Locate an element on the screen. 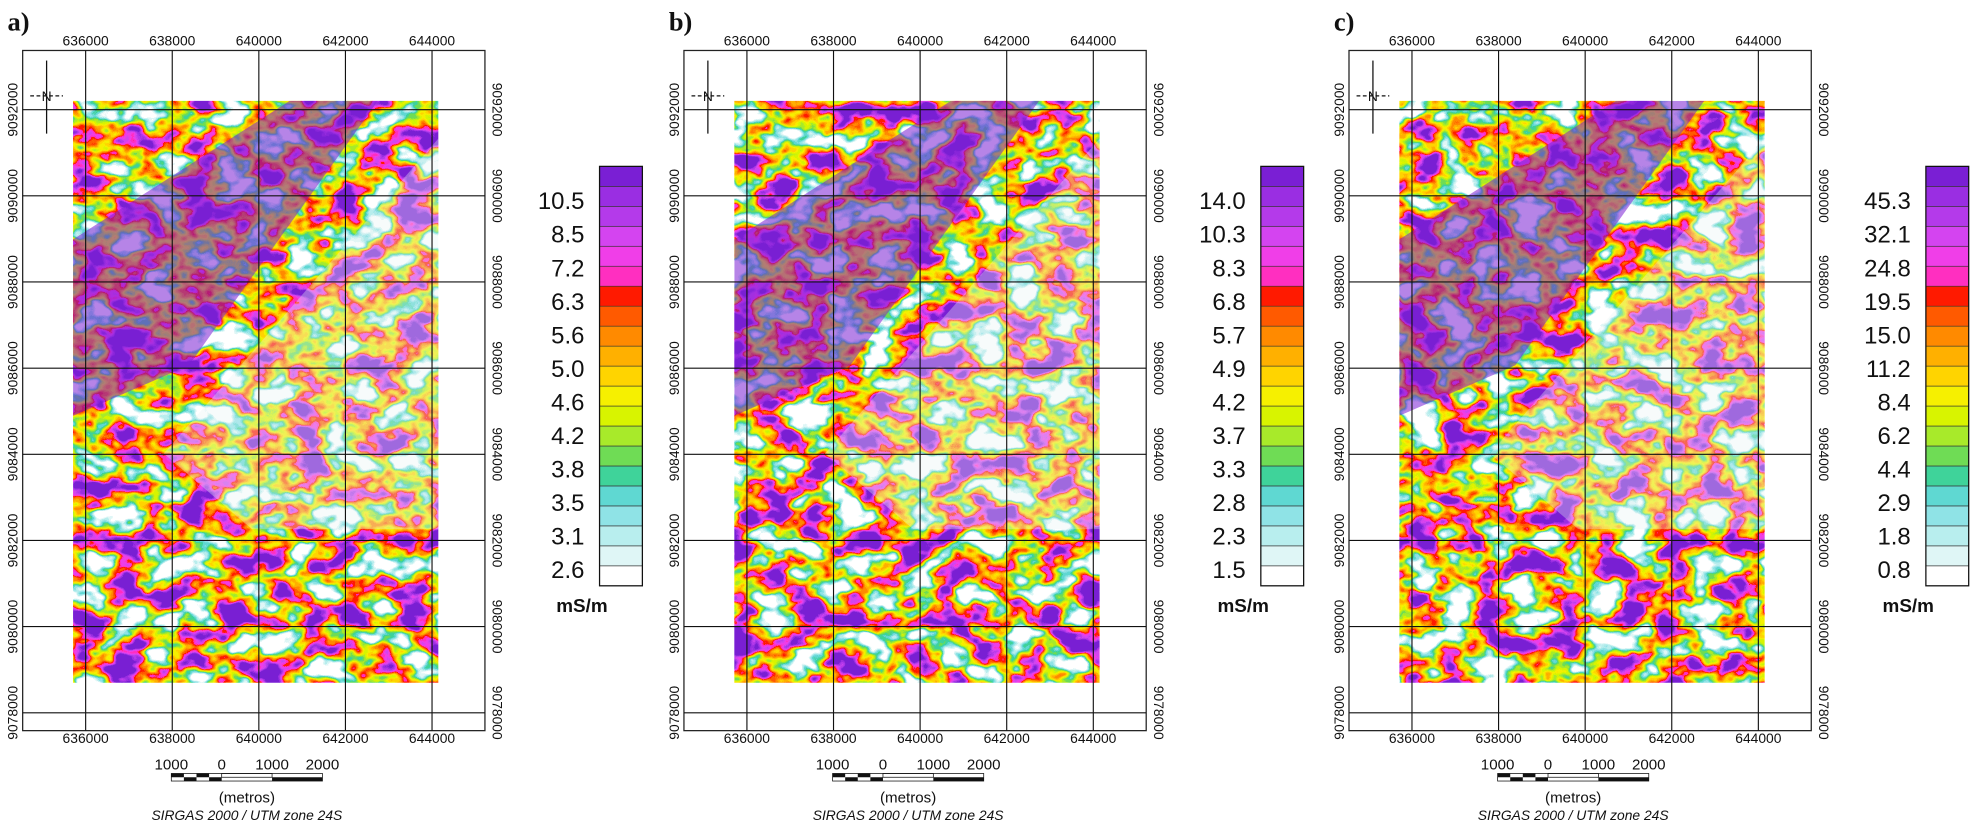  north-label: N is located at coordinates (708, 96).